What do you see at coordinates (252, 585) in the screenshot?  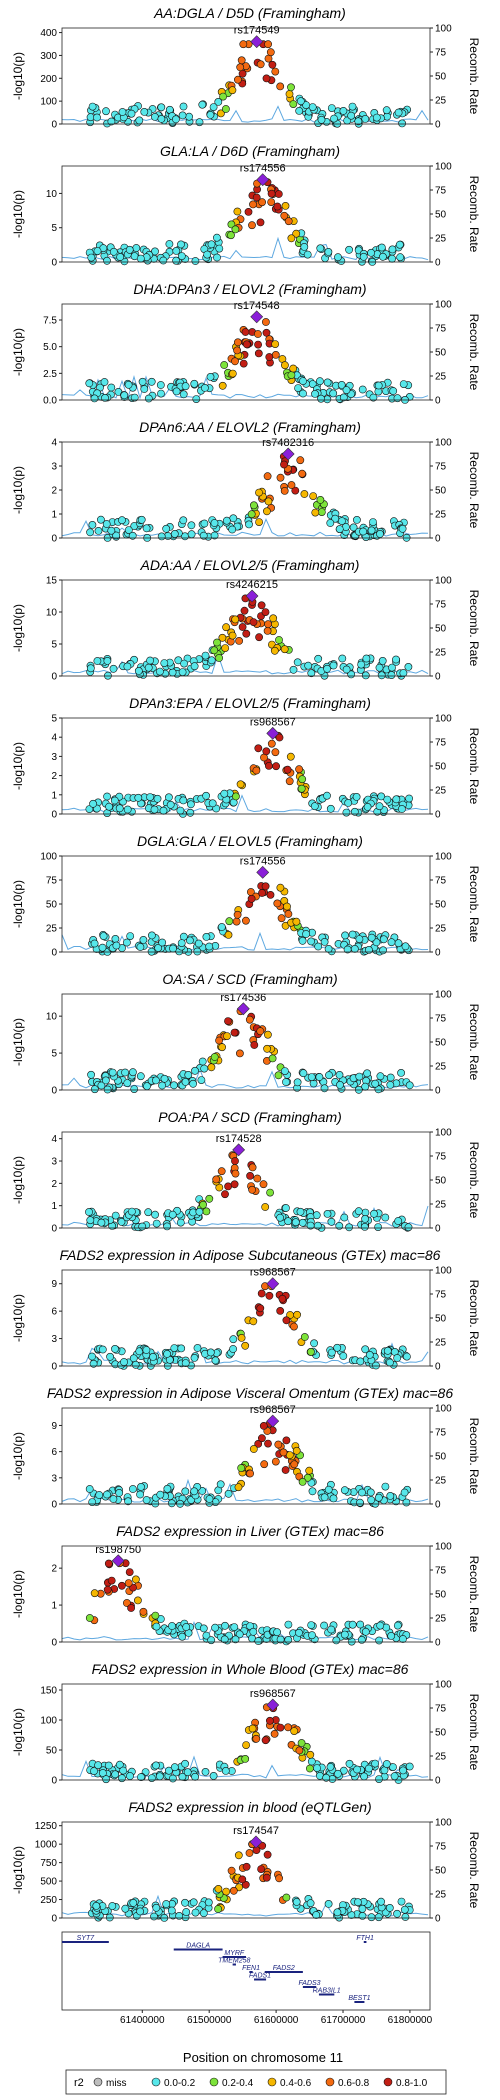 I see `lead-snp-label: rs4246215` at bounding box center [252, 585].